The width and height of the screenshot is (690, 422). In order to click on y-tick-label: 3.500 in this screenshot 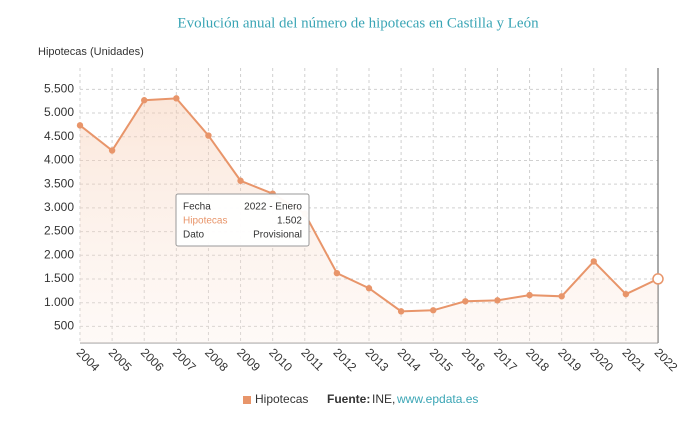, I will do `click(59, 183)`.